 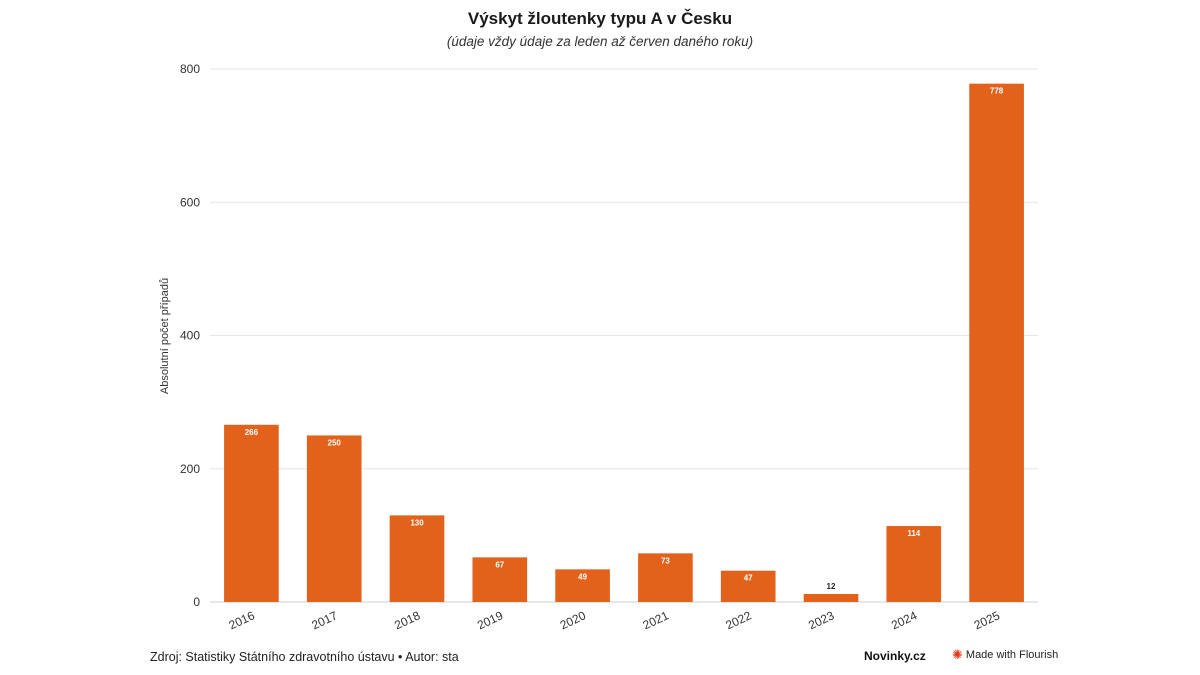 I want to click on bar-2025, so click(x=996, y=343).